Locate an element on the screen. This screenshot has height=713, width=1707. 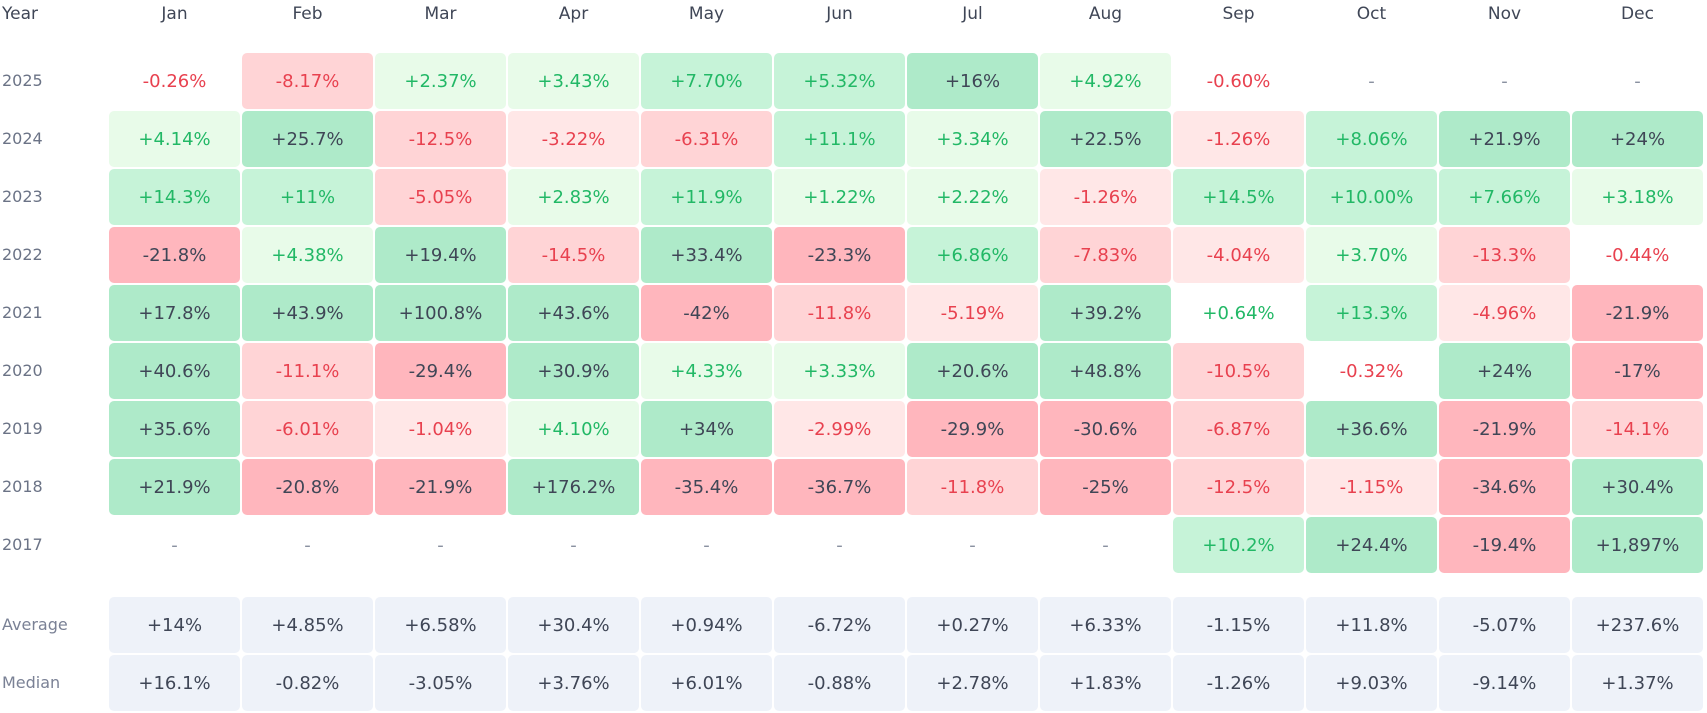
return-cell-2025-jun: +5.32% is located at coordinates (839, 81).